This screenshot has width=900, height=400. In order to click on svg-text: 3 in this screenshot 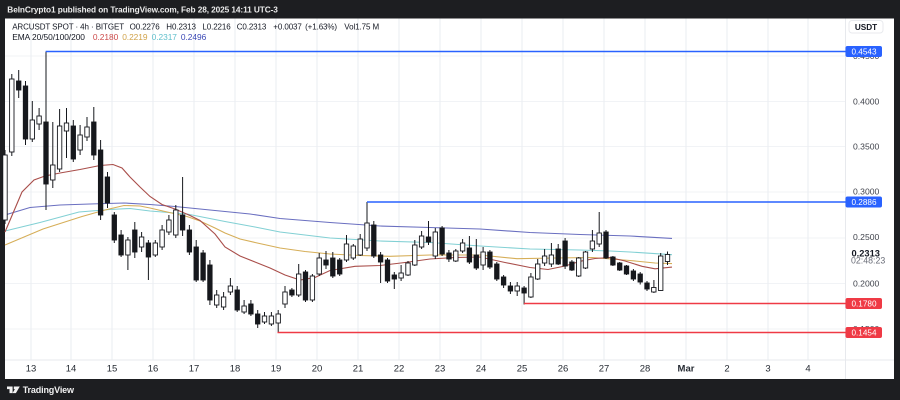, I will do `click(767, 369)`.